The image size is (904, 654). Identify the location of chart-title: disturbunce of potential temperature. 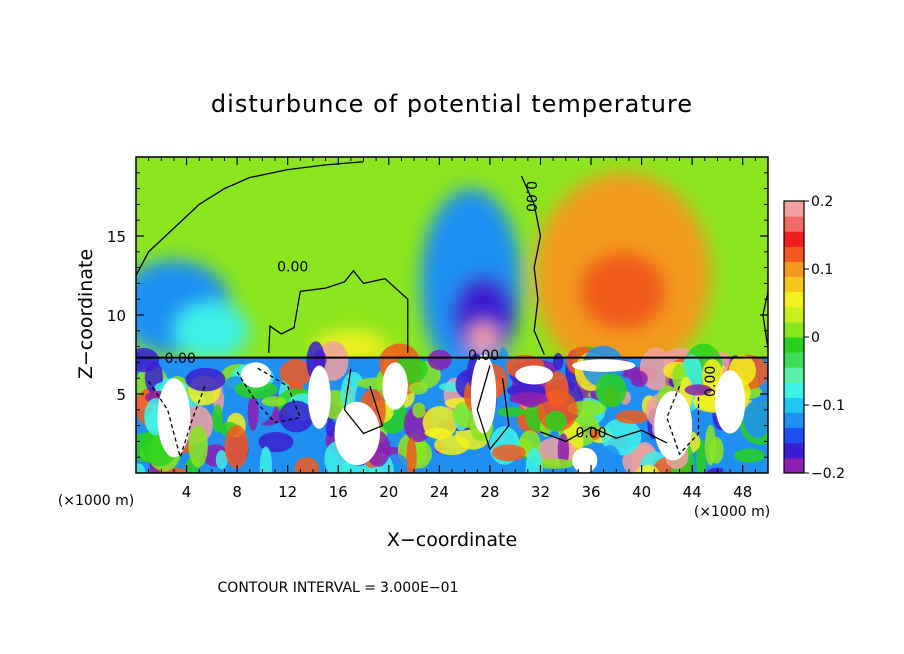
(452, 104).